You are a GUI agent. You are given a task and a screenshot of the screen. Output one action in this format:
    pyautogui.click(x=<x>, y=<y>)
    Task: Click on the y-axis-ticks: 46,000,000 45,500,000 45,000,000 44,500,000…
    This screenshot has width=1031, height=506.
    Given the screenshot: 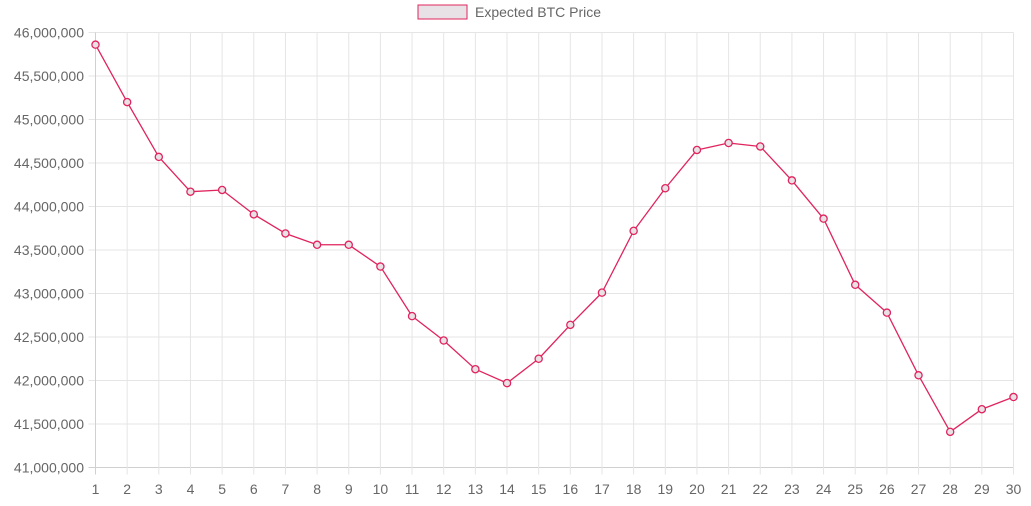 What is the action you would take?
    pyautogui.click(x=49, y=250)
    